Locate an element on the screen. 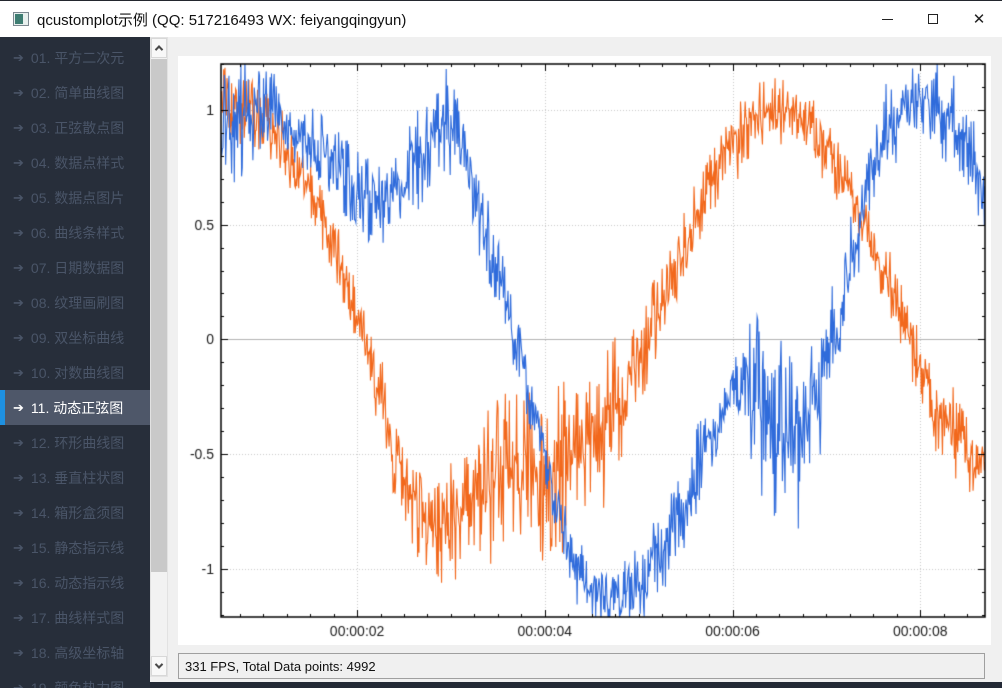  sidebar-item-04: ➔ 04. 数据点样式 is located at coordinates (75, 162).